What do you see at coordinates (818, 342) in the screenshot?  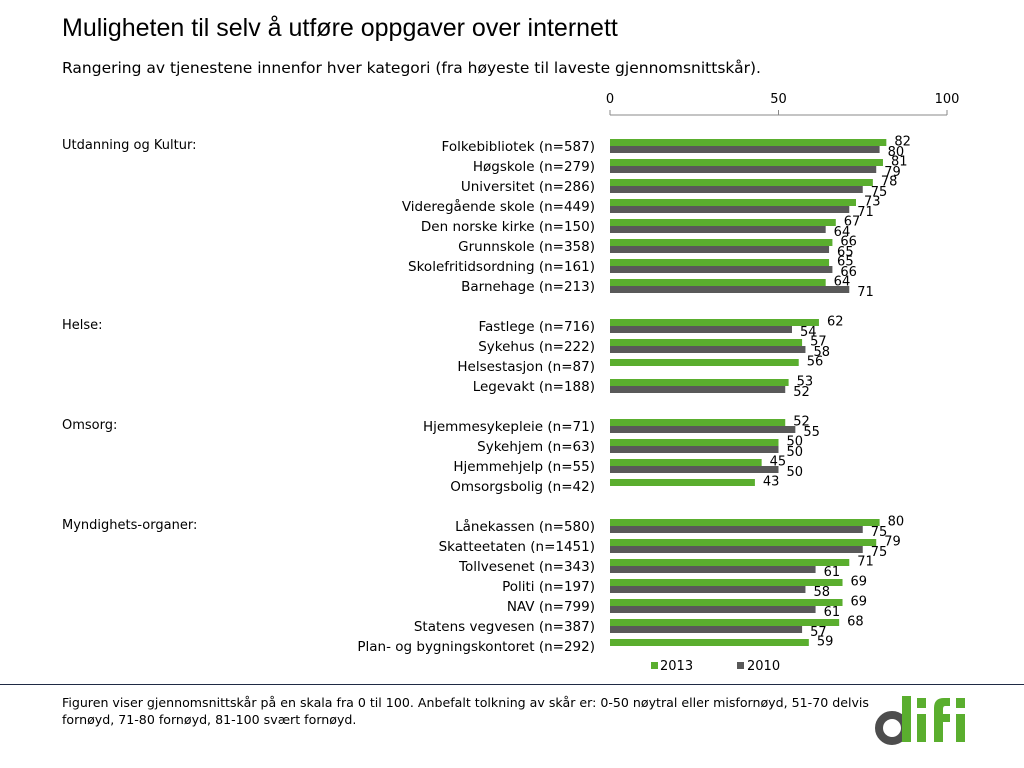 I see `data-label-2013: 57` at bounding box center [818, 342].